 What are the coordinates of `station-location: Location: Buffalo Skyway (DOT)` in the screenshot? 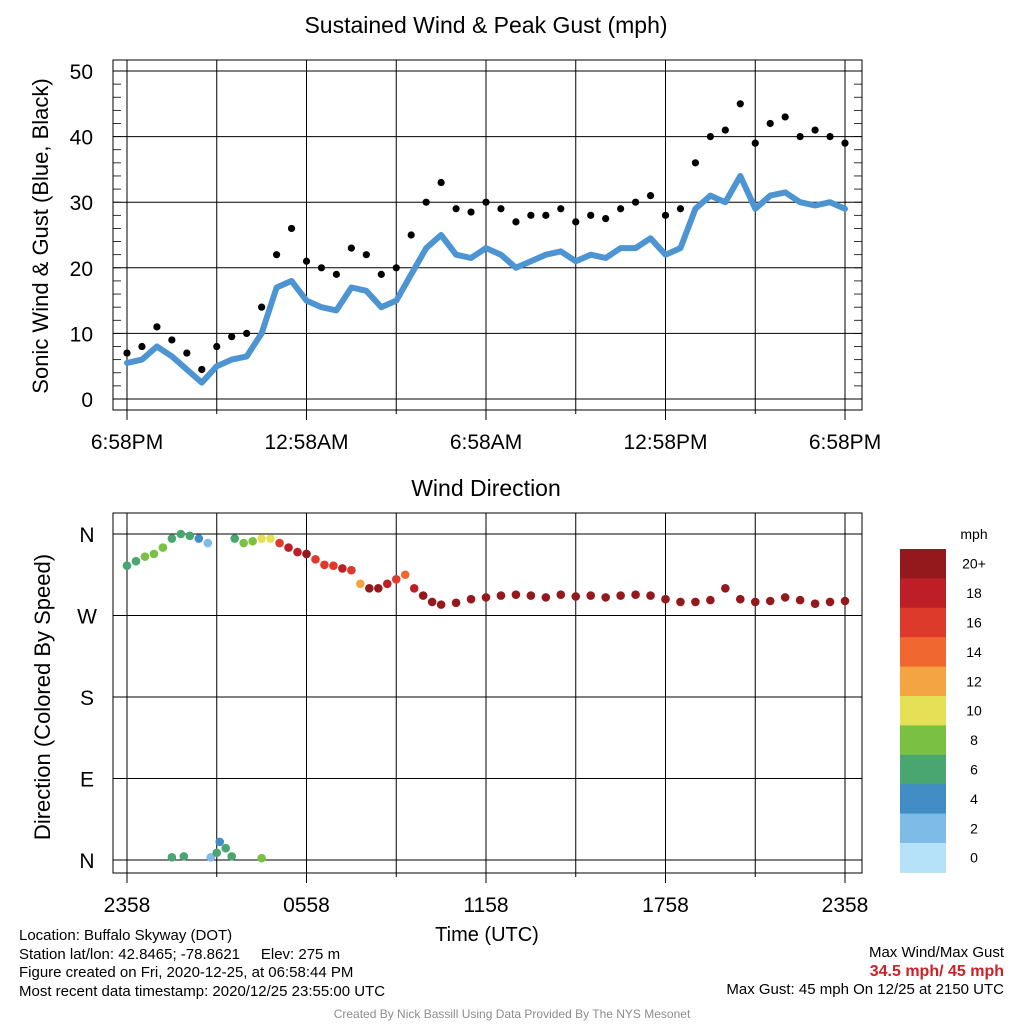 It's located at (126, 935).